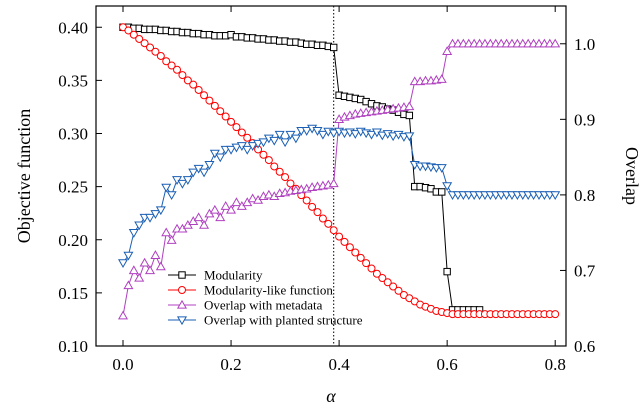  Describe the element at coordinates (230, 364) in the screenshot. I see `x-tick-label: 0.2` at that location.